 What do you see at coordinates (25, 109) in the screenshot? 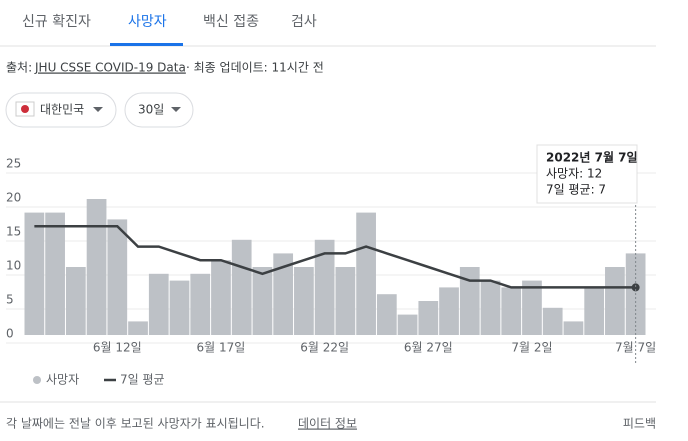
I see `flag-emblem` at bounding box center [25, 109].